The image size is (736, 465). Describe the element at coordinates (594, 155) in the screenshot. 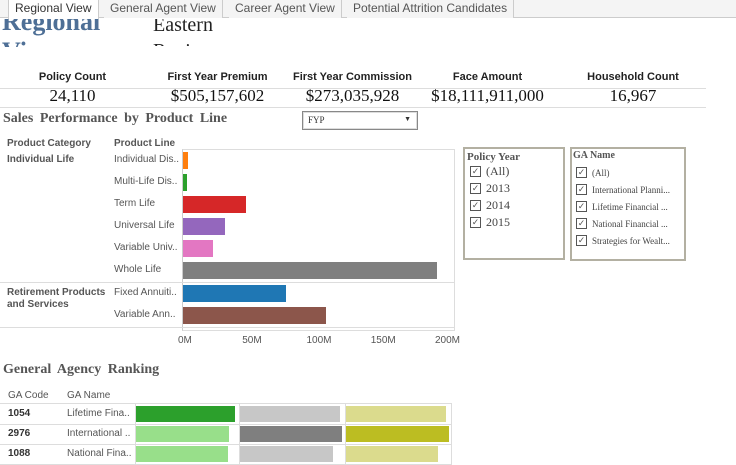

I see `ga-name-filter-title: GA Name` at that location.